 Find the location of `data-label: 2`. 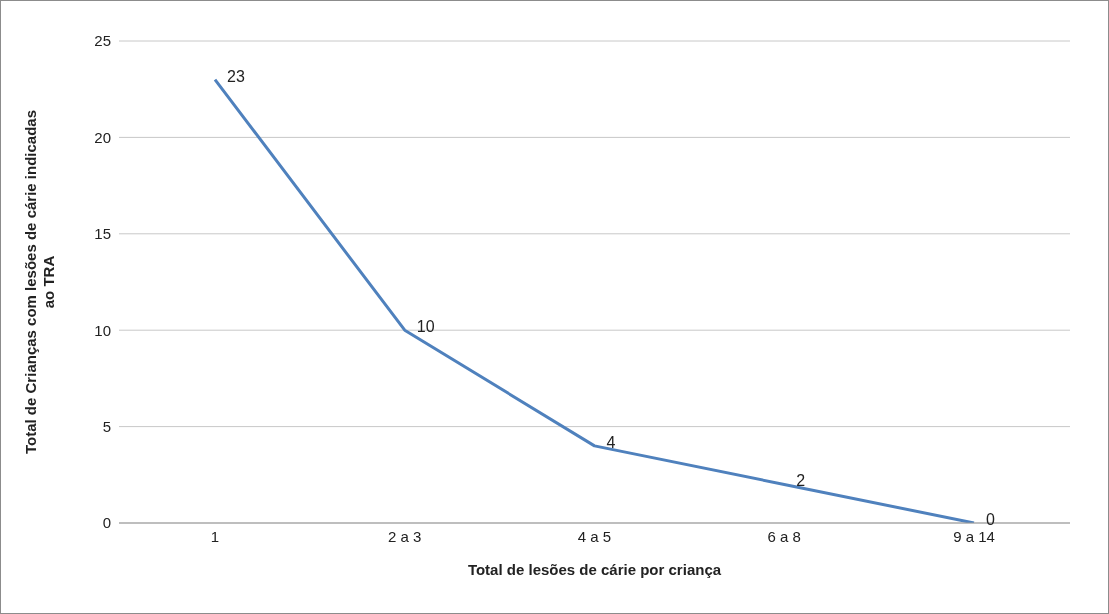

data-label: 2 is located at coordinates (801, 481).